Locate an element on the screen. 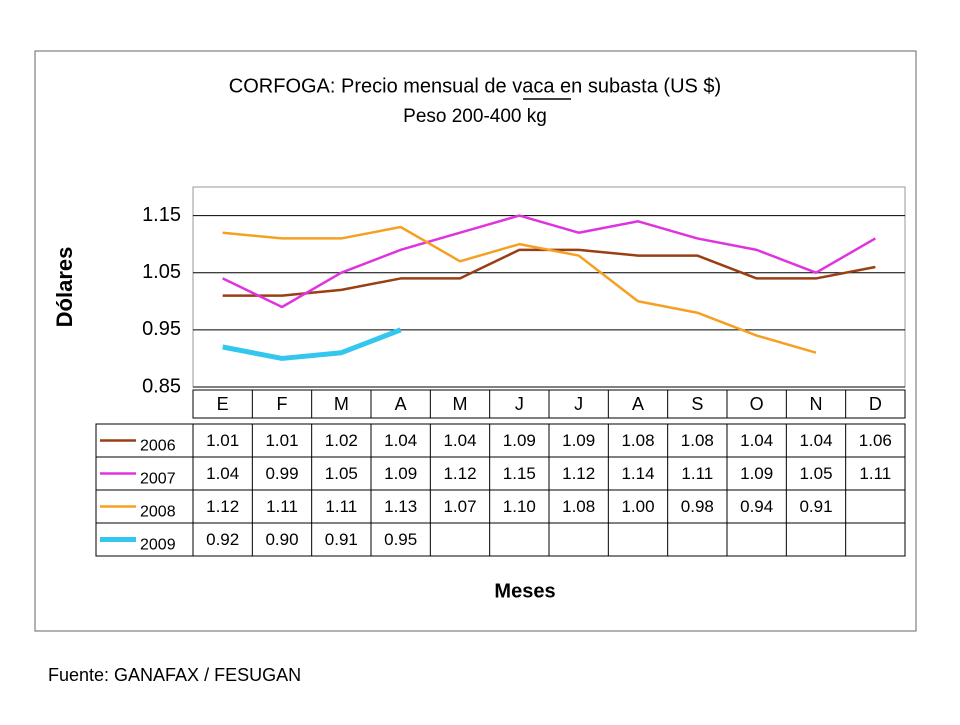 The image size is (960, 725). table-cell: 1.10 is located at coordinates (519, 506).